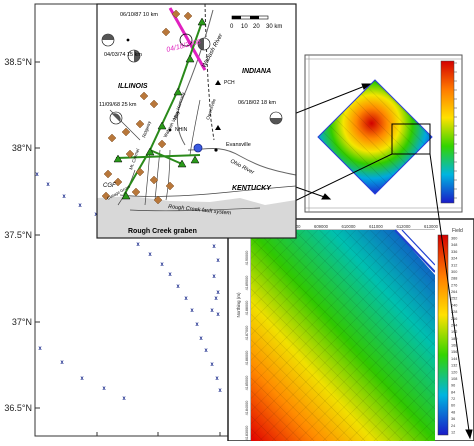  What do you see at coordinates (454, 312) in the screenshot?
I see `zoom-colorbar-tick-label: 228` at bounding box center [454, 312].